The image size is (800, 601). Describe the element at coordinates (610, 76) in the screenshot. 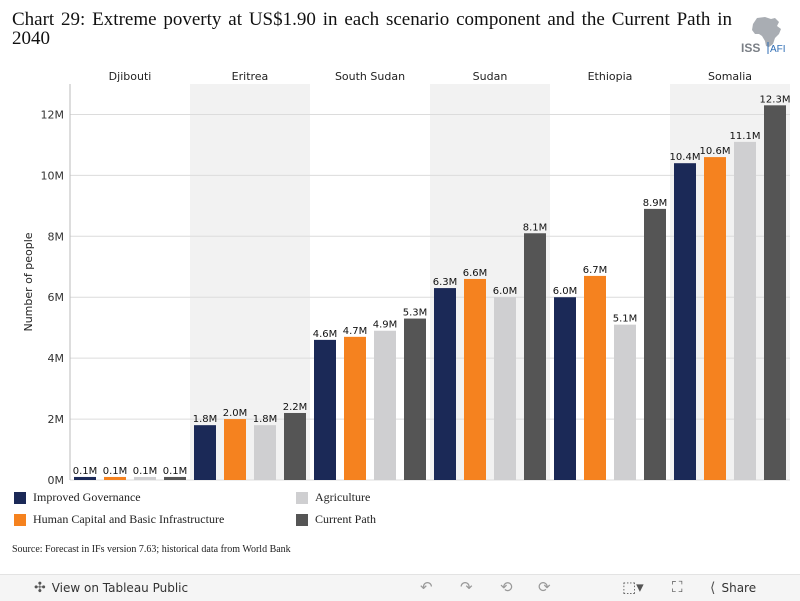

I see `category-label: Ethiopia` at that location.